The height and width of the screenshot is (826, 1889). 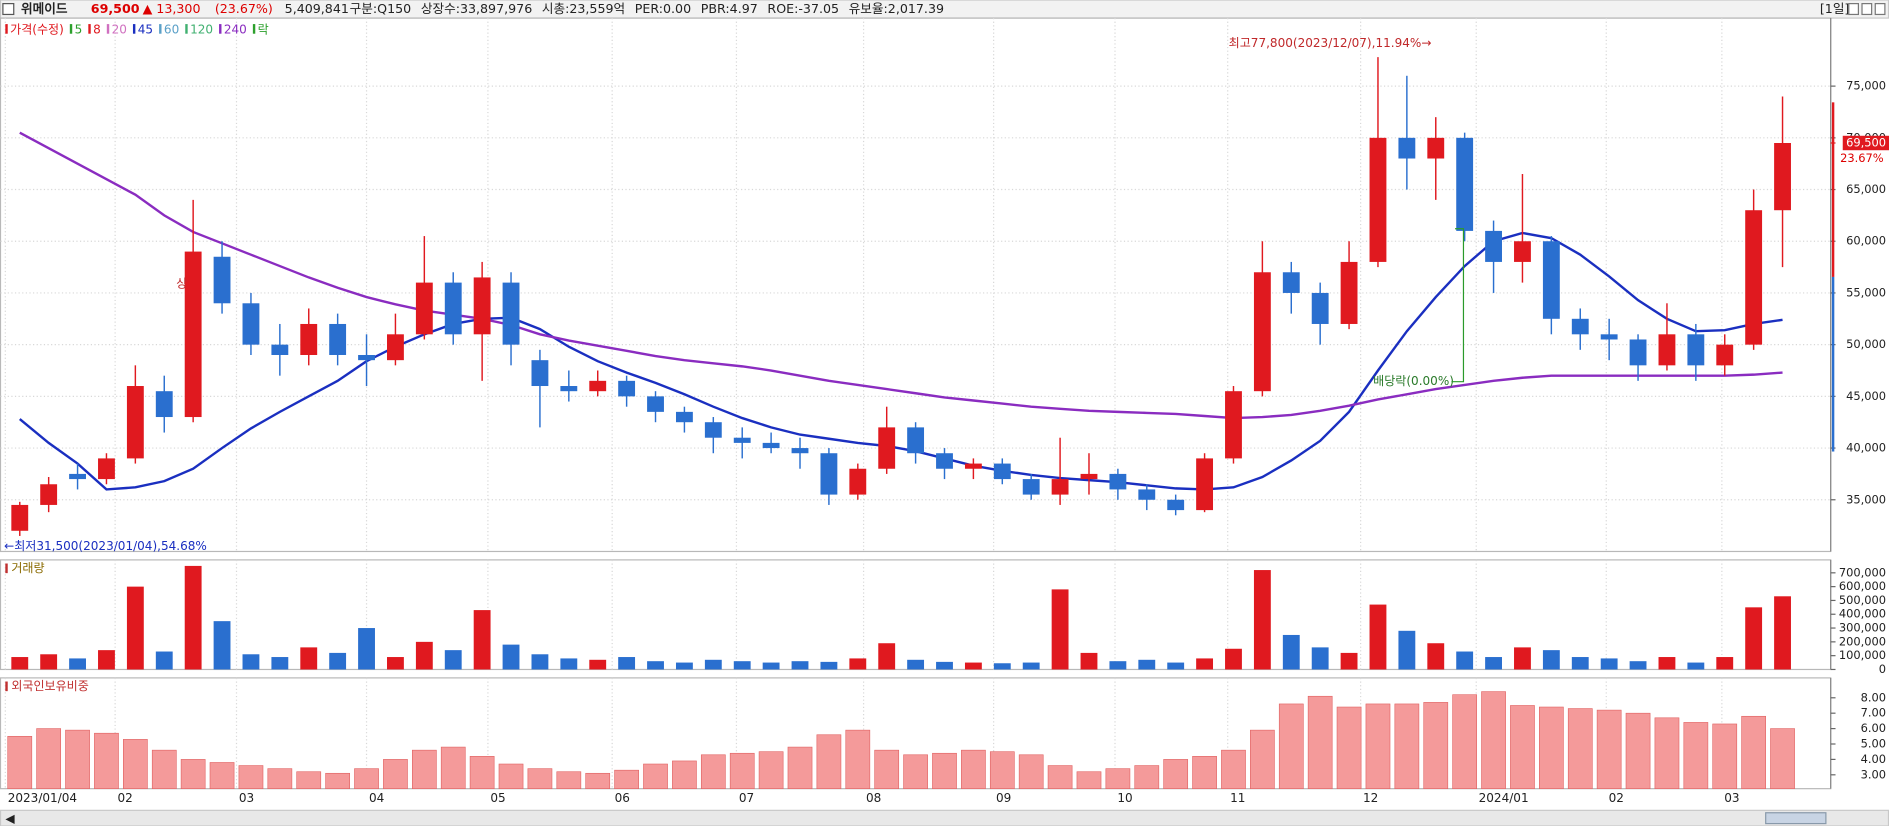 What do you see at coordinates (1862, 586) in the screenshot?
I see `y-tick-label: 600,000` at bounding box center [1862, 586].